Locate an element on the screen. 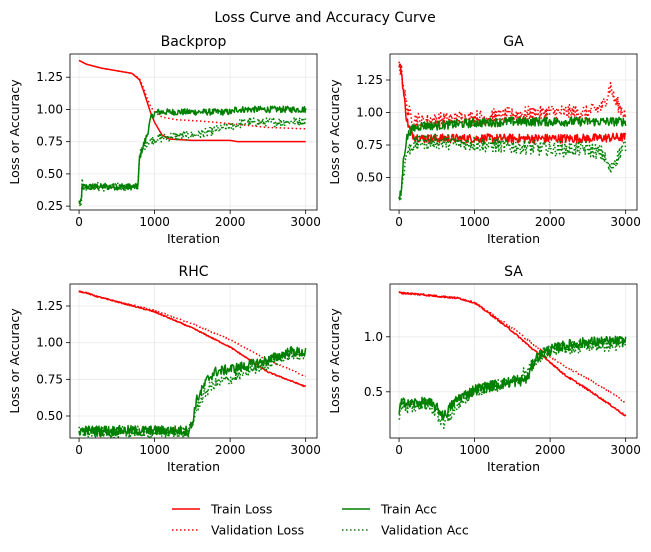 Image resolution: width=651 pixels, height=552 pixels. subplot-title: RHC is located at coordinates (193, 272).